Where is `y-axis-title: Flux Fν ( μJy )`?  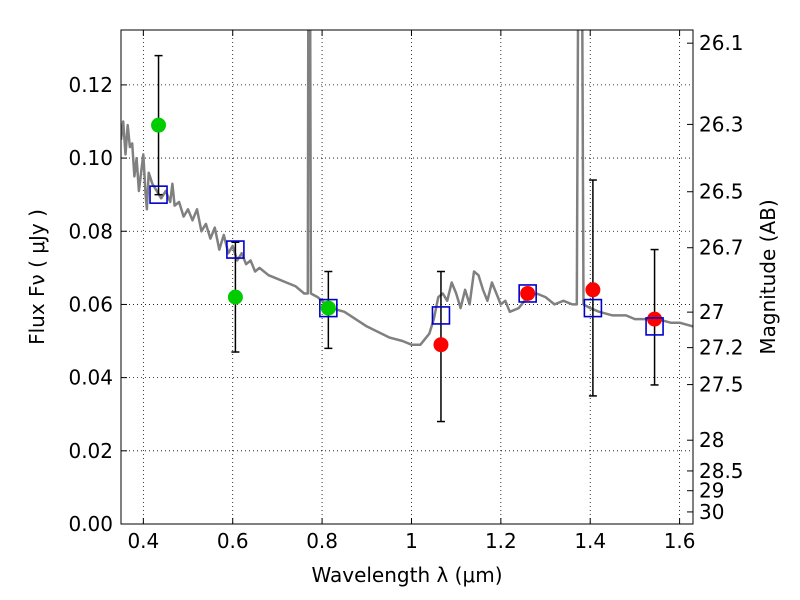 y-axis-title: Flux Fν ( μJy ) is located at coordinates (37, 277).